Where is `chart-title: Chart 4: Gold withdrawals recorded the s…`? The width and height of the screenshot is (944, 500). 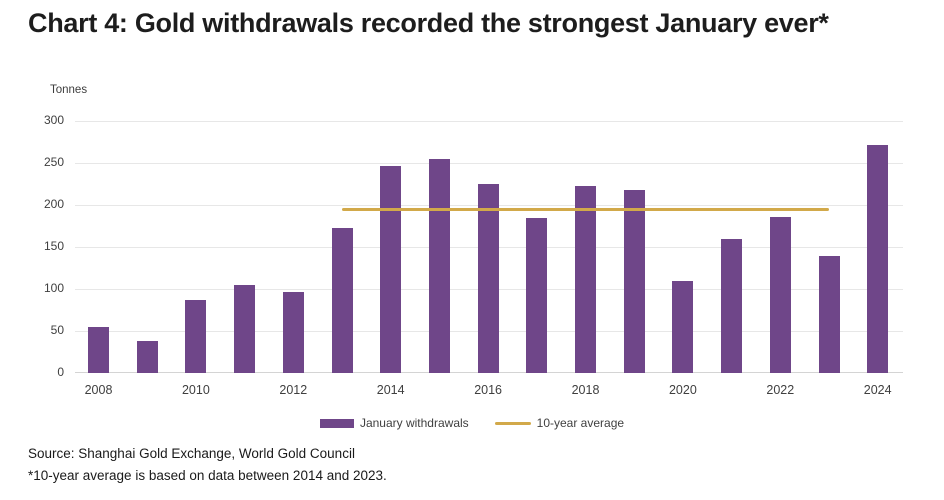 chart-title: Chart 4: Gold withdrawals recorded the s… is located at coordinates (428, 23).